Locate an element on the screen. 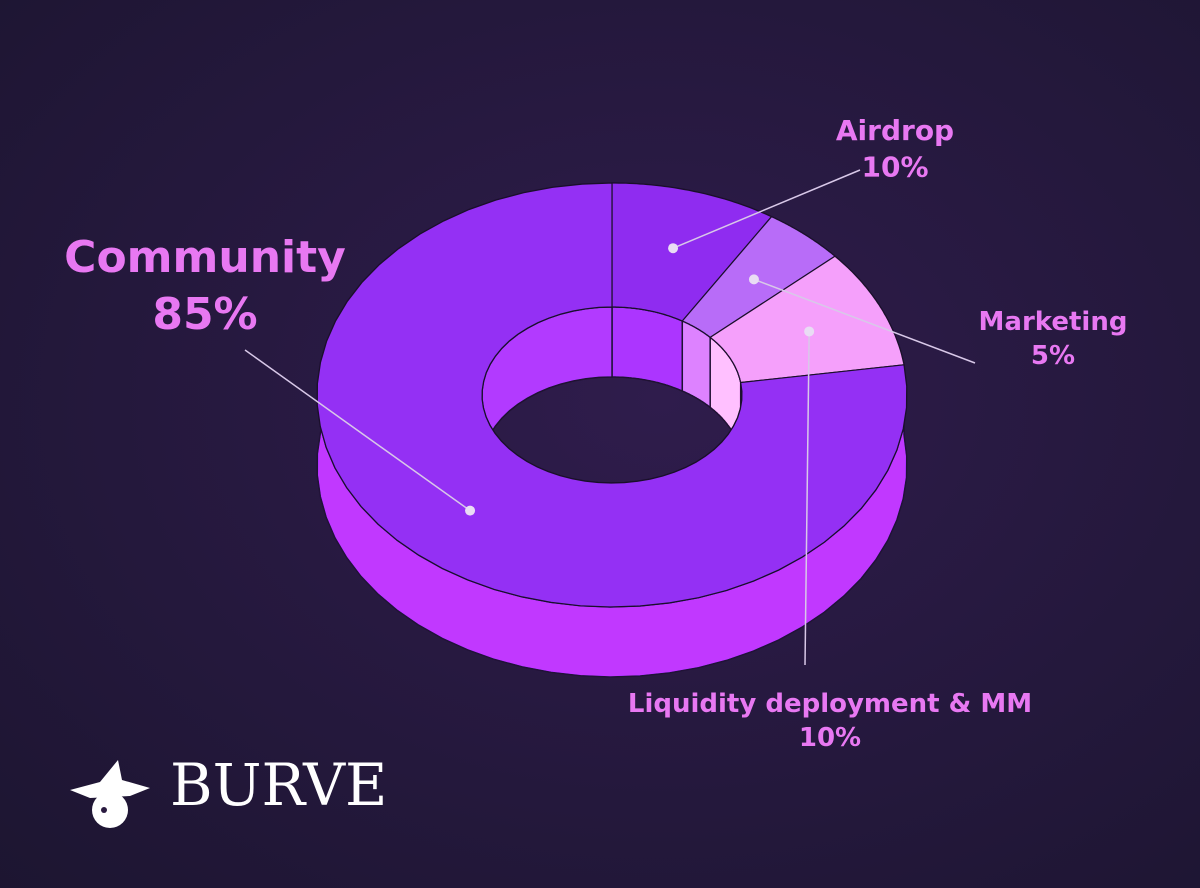 This screenshot has width=1200, height=888. slice-label: Airdrop is located at coordinates (895, 130).